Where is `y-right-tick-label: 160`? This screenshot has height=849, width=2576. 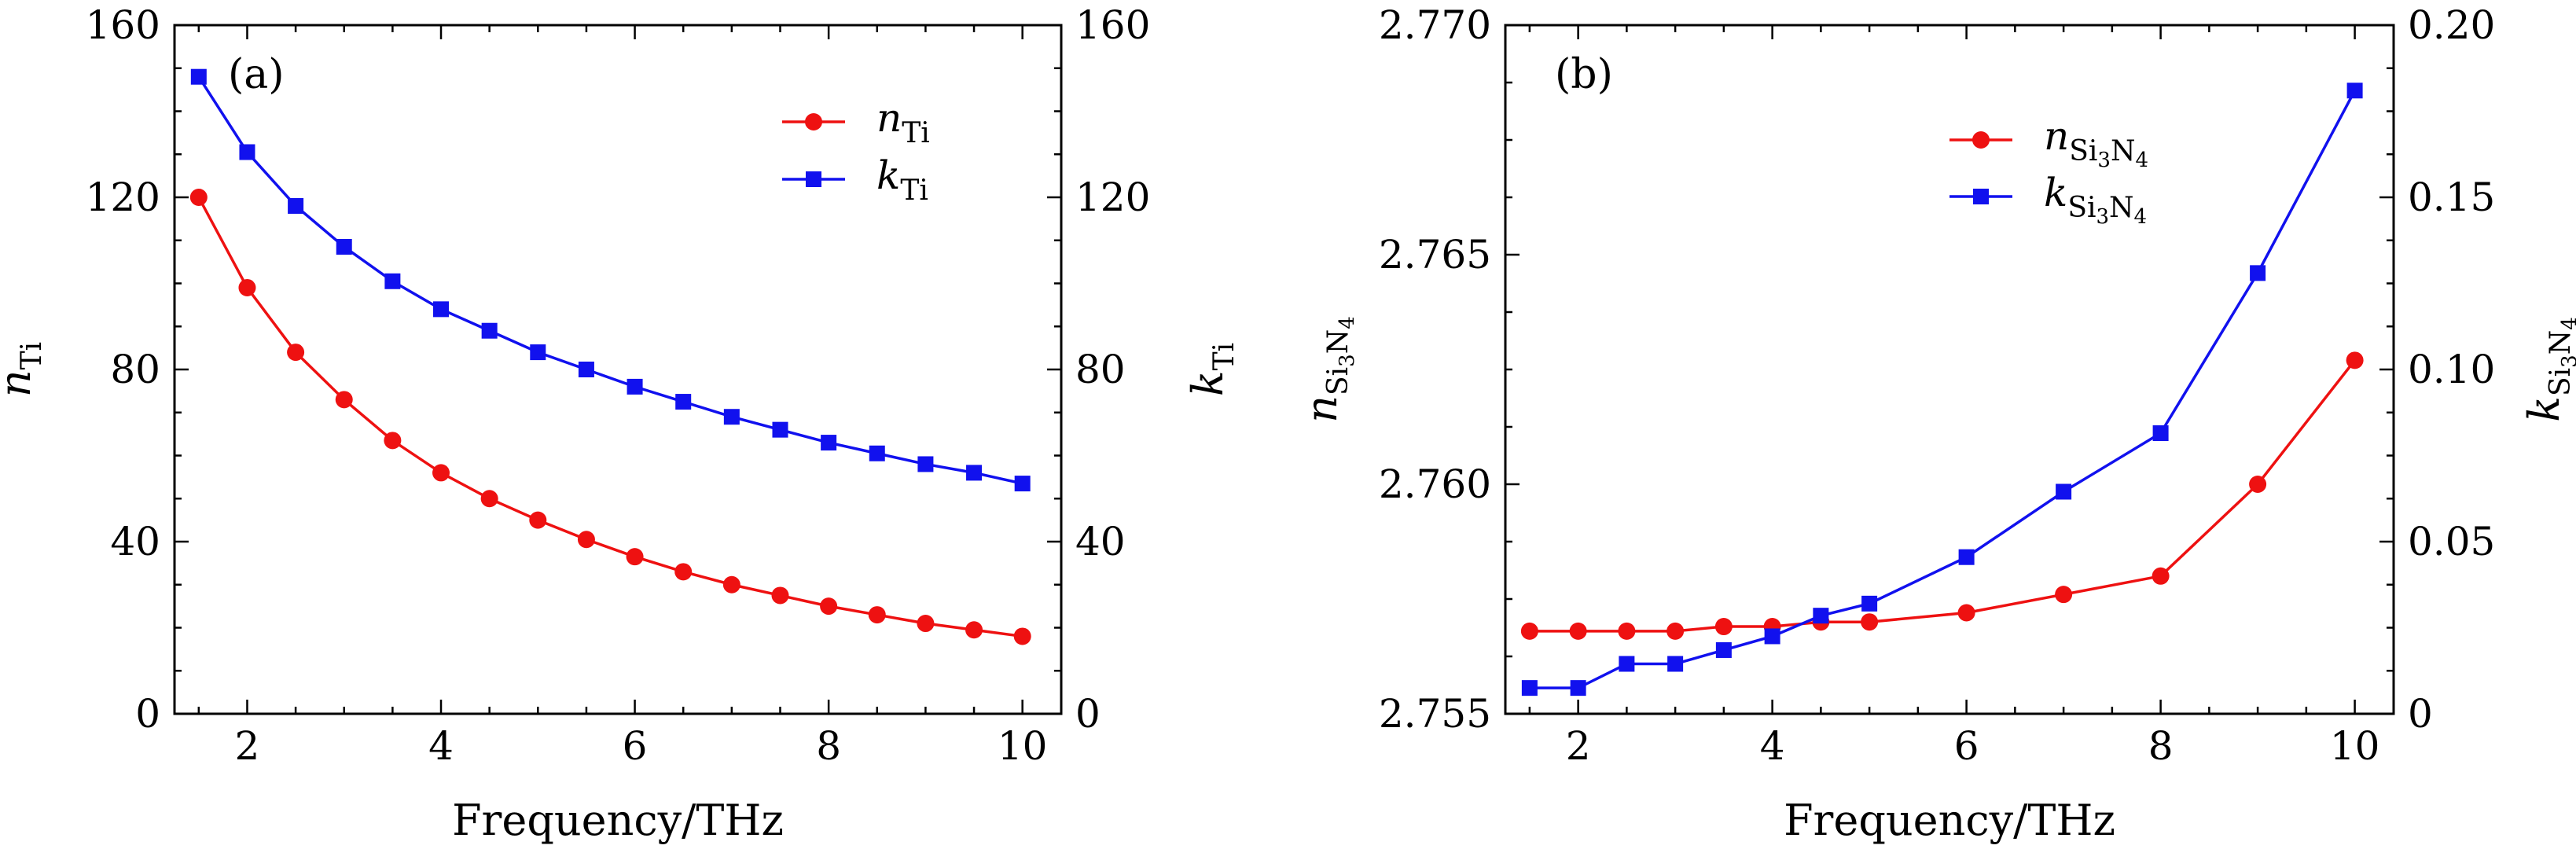 y-right-tick-label: 160 is located at coordinates (1112, 25).